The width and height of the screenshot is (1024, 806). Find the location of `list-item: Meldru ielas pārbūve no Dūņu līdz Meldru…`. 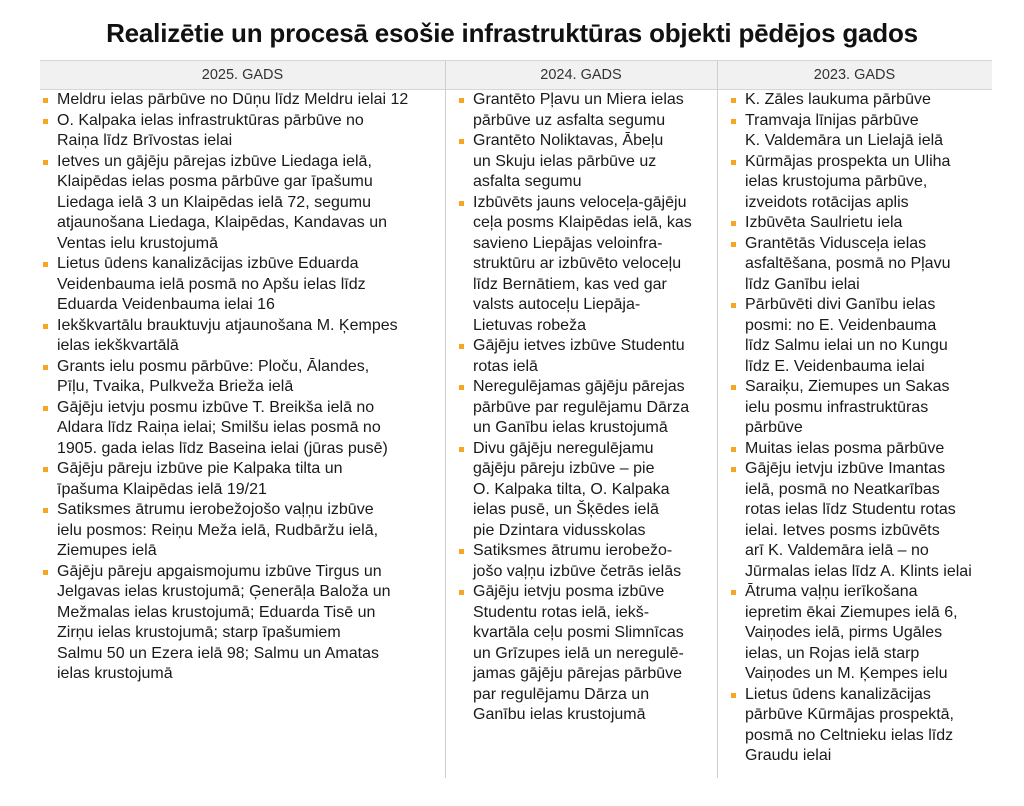

list-item: Meldru ielas pārbūve no Dūņu līdz Meldru… is located at coordinates (242, 100).